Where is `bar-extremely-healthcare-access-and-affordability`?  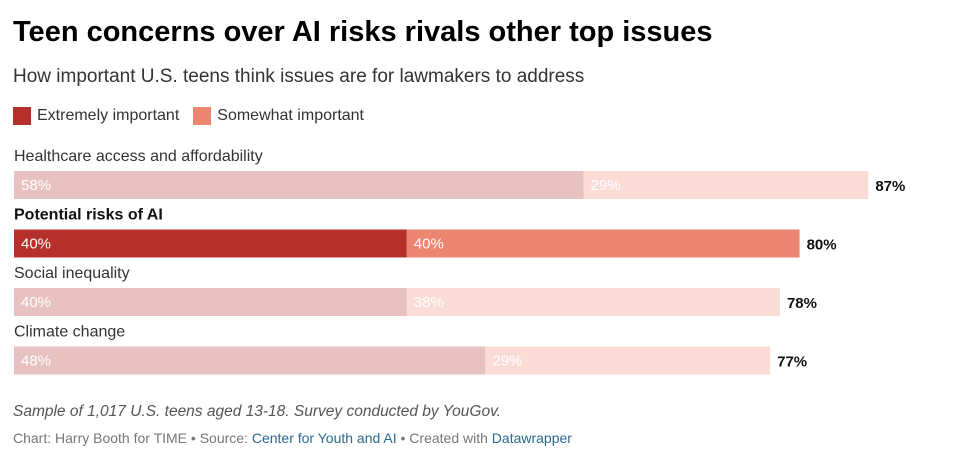 bar-extremely-healthcare-access-and-affordability is located at coordinates (299, 185).